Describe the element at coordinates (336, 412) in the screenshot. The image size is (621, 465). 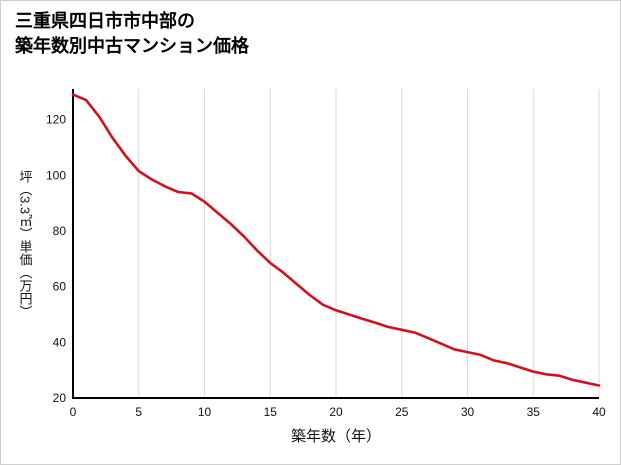
I see `x-tick-label-20: 20` at that location.